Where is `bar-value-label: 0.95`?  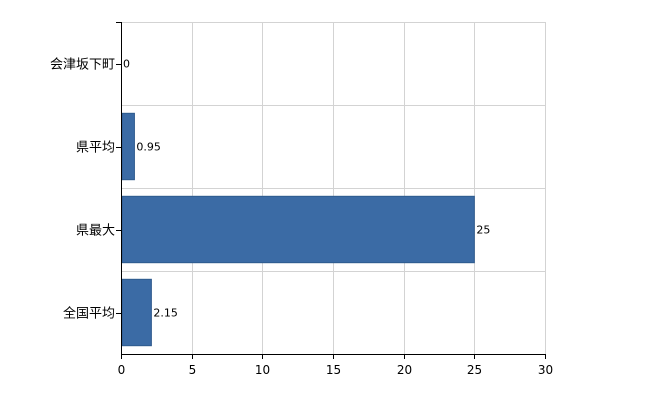
bar-value-label: 0.95 is located at coordinates (148, 147).